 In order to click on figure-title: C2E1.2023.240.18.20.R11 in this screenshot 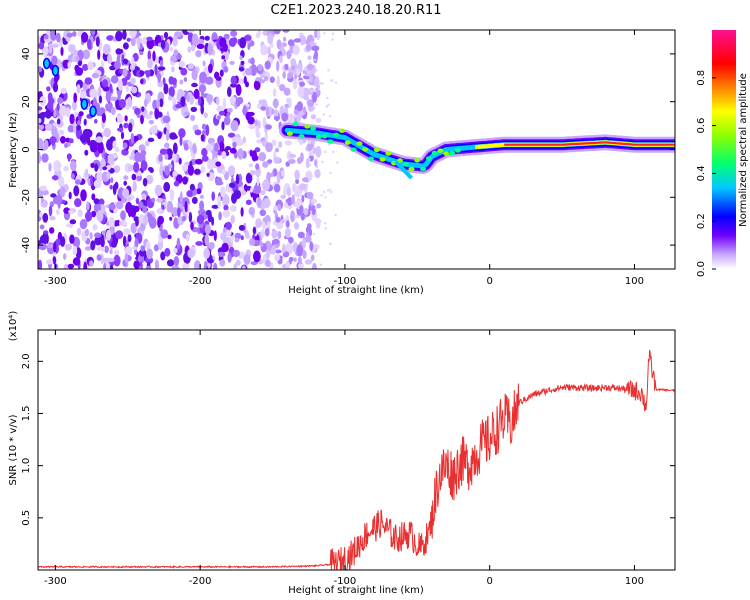, I will do `click(355, 10)`.